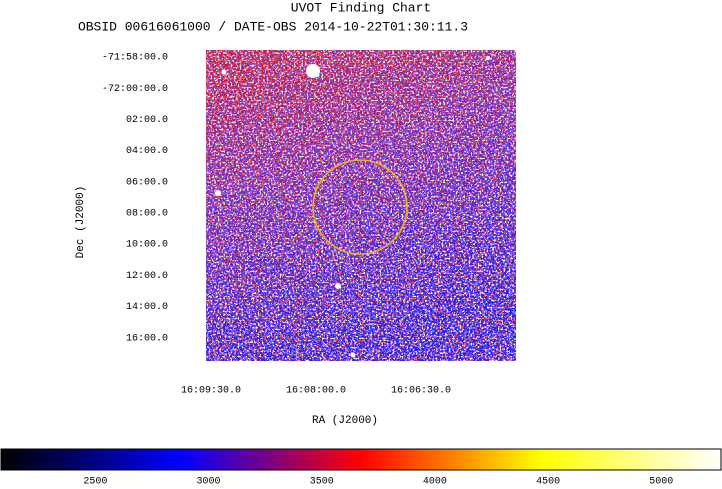 The width and height of the screenshot is (722, 489). I want to click on y-tick-label: 16:00.0, so click(147, 338).